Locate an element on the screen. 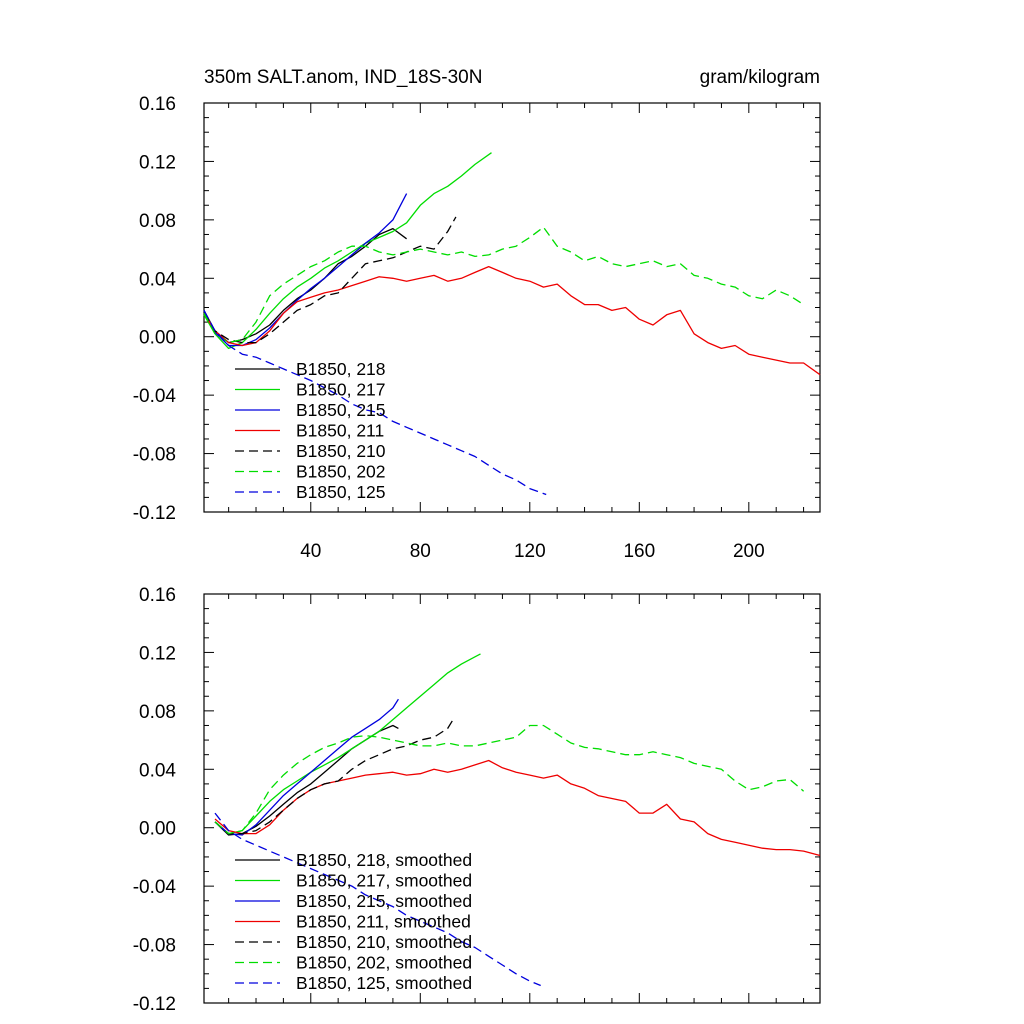  legend-label: B1850, 125, smoothed is located at coordinates (384, 983).